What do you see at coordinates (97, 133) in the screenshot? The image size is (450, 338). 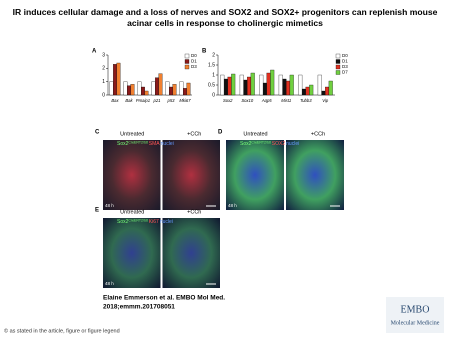 I see `panel-label: C` at bounding box center [97, 133].